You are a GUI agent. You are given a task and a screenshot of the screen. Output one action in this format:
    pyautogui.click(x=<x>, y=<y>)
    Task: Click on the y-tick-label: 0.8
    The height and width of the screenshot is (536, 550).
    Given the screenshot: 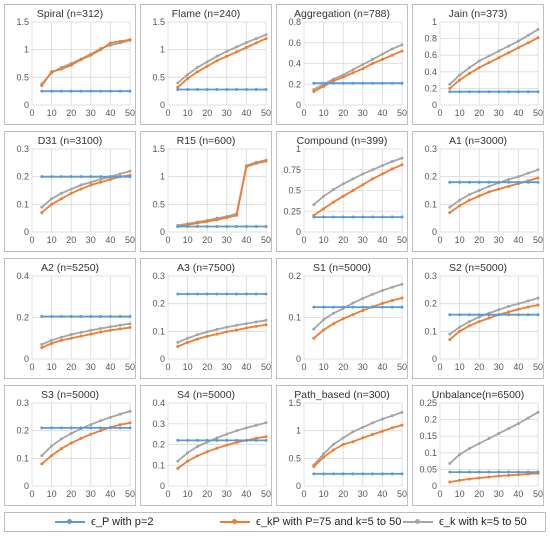 What is the action you would take?
    pyautogui.click(x=294, y=22)
    